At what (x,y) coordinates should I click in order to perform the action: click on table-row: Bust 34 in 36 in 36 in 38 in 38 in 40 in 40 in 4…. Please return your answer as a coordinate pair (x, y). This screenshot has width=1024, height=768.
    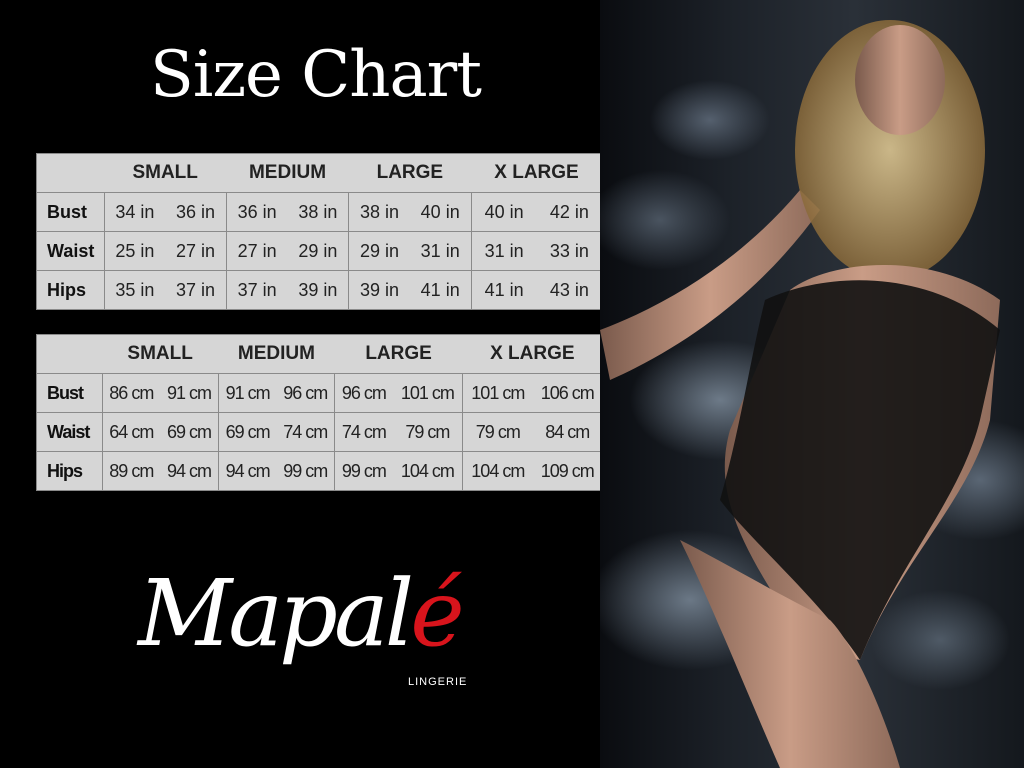
    Looking at the image, I should click on (319, 212).